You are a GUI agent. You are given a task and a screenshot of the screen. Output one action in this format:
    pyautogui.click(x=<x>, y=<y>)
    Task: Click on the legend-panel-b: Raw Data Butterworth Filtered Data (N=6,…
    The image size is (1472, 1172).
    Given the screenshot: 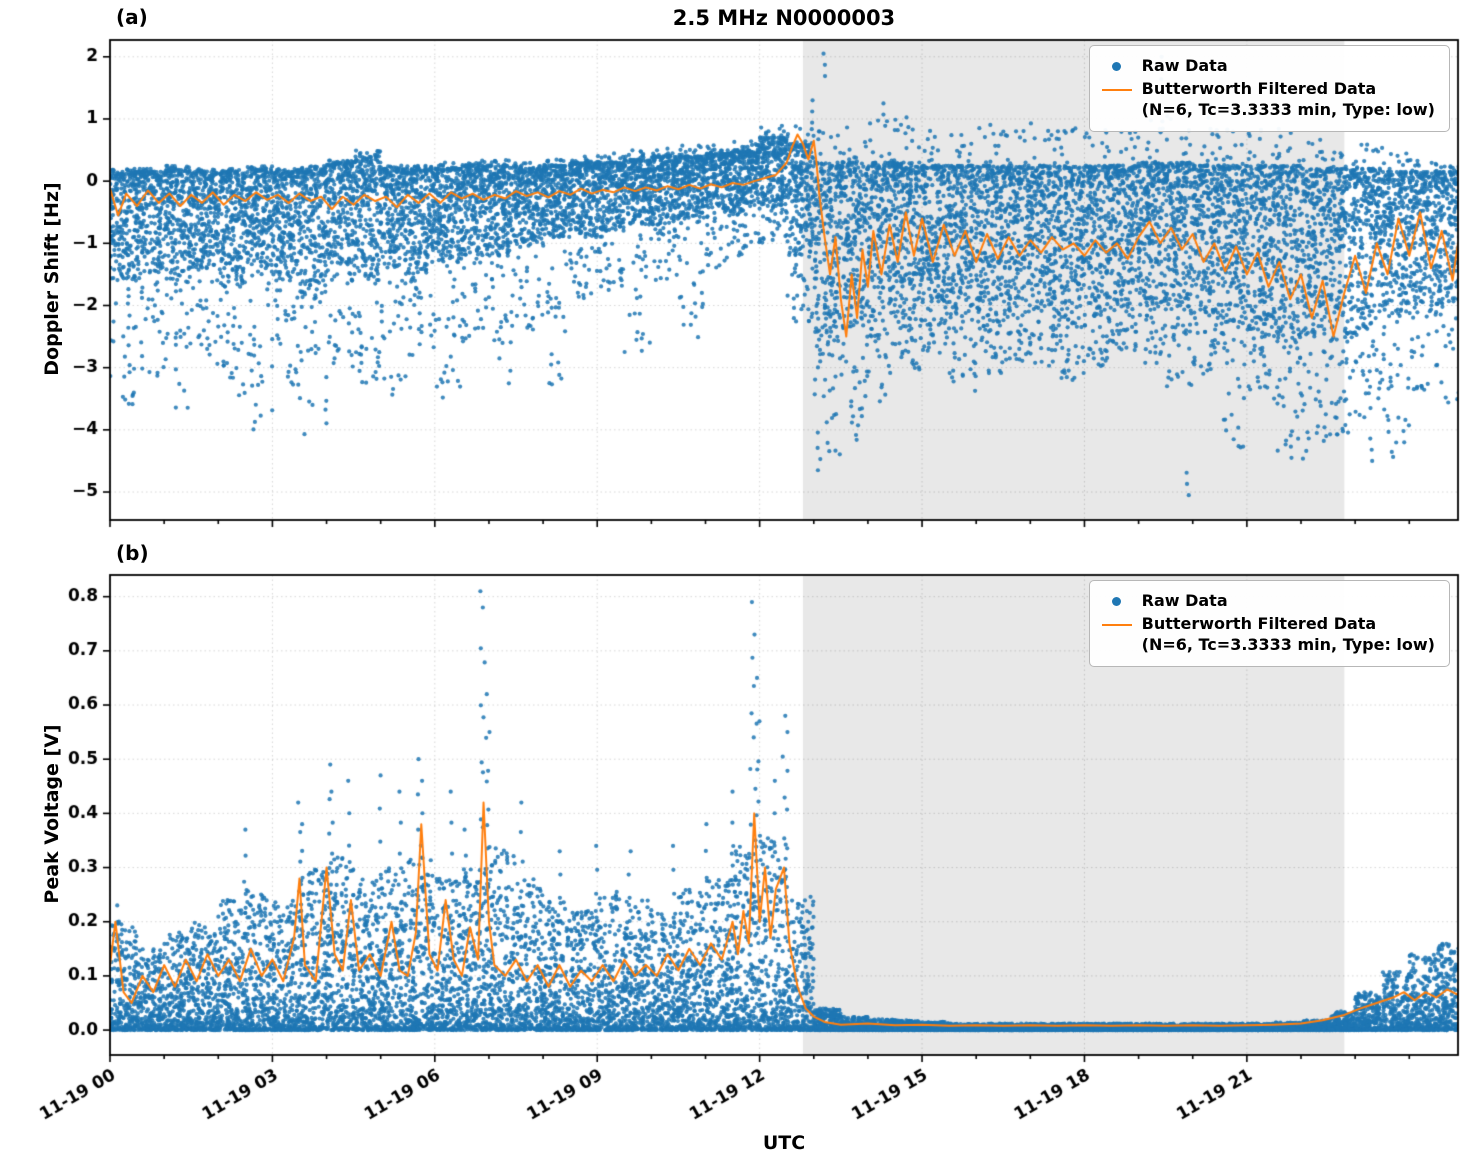 What is the action you would take?
    pyautogui.click(x=1269, y=624)
    